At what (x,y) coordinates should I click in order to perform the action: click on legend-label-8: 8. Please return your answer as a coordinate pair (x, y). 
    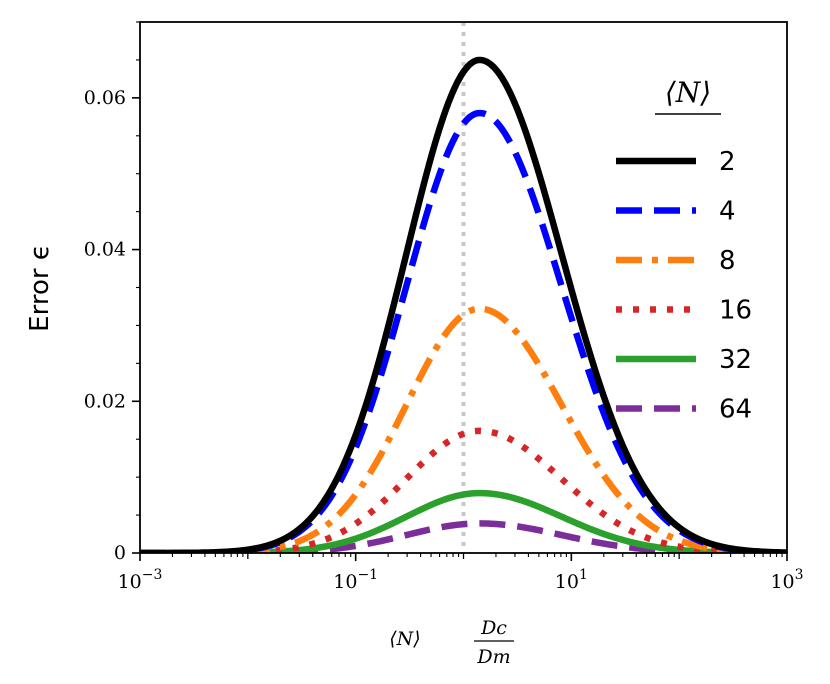
    Looking at the image, I should click on (727, 261).